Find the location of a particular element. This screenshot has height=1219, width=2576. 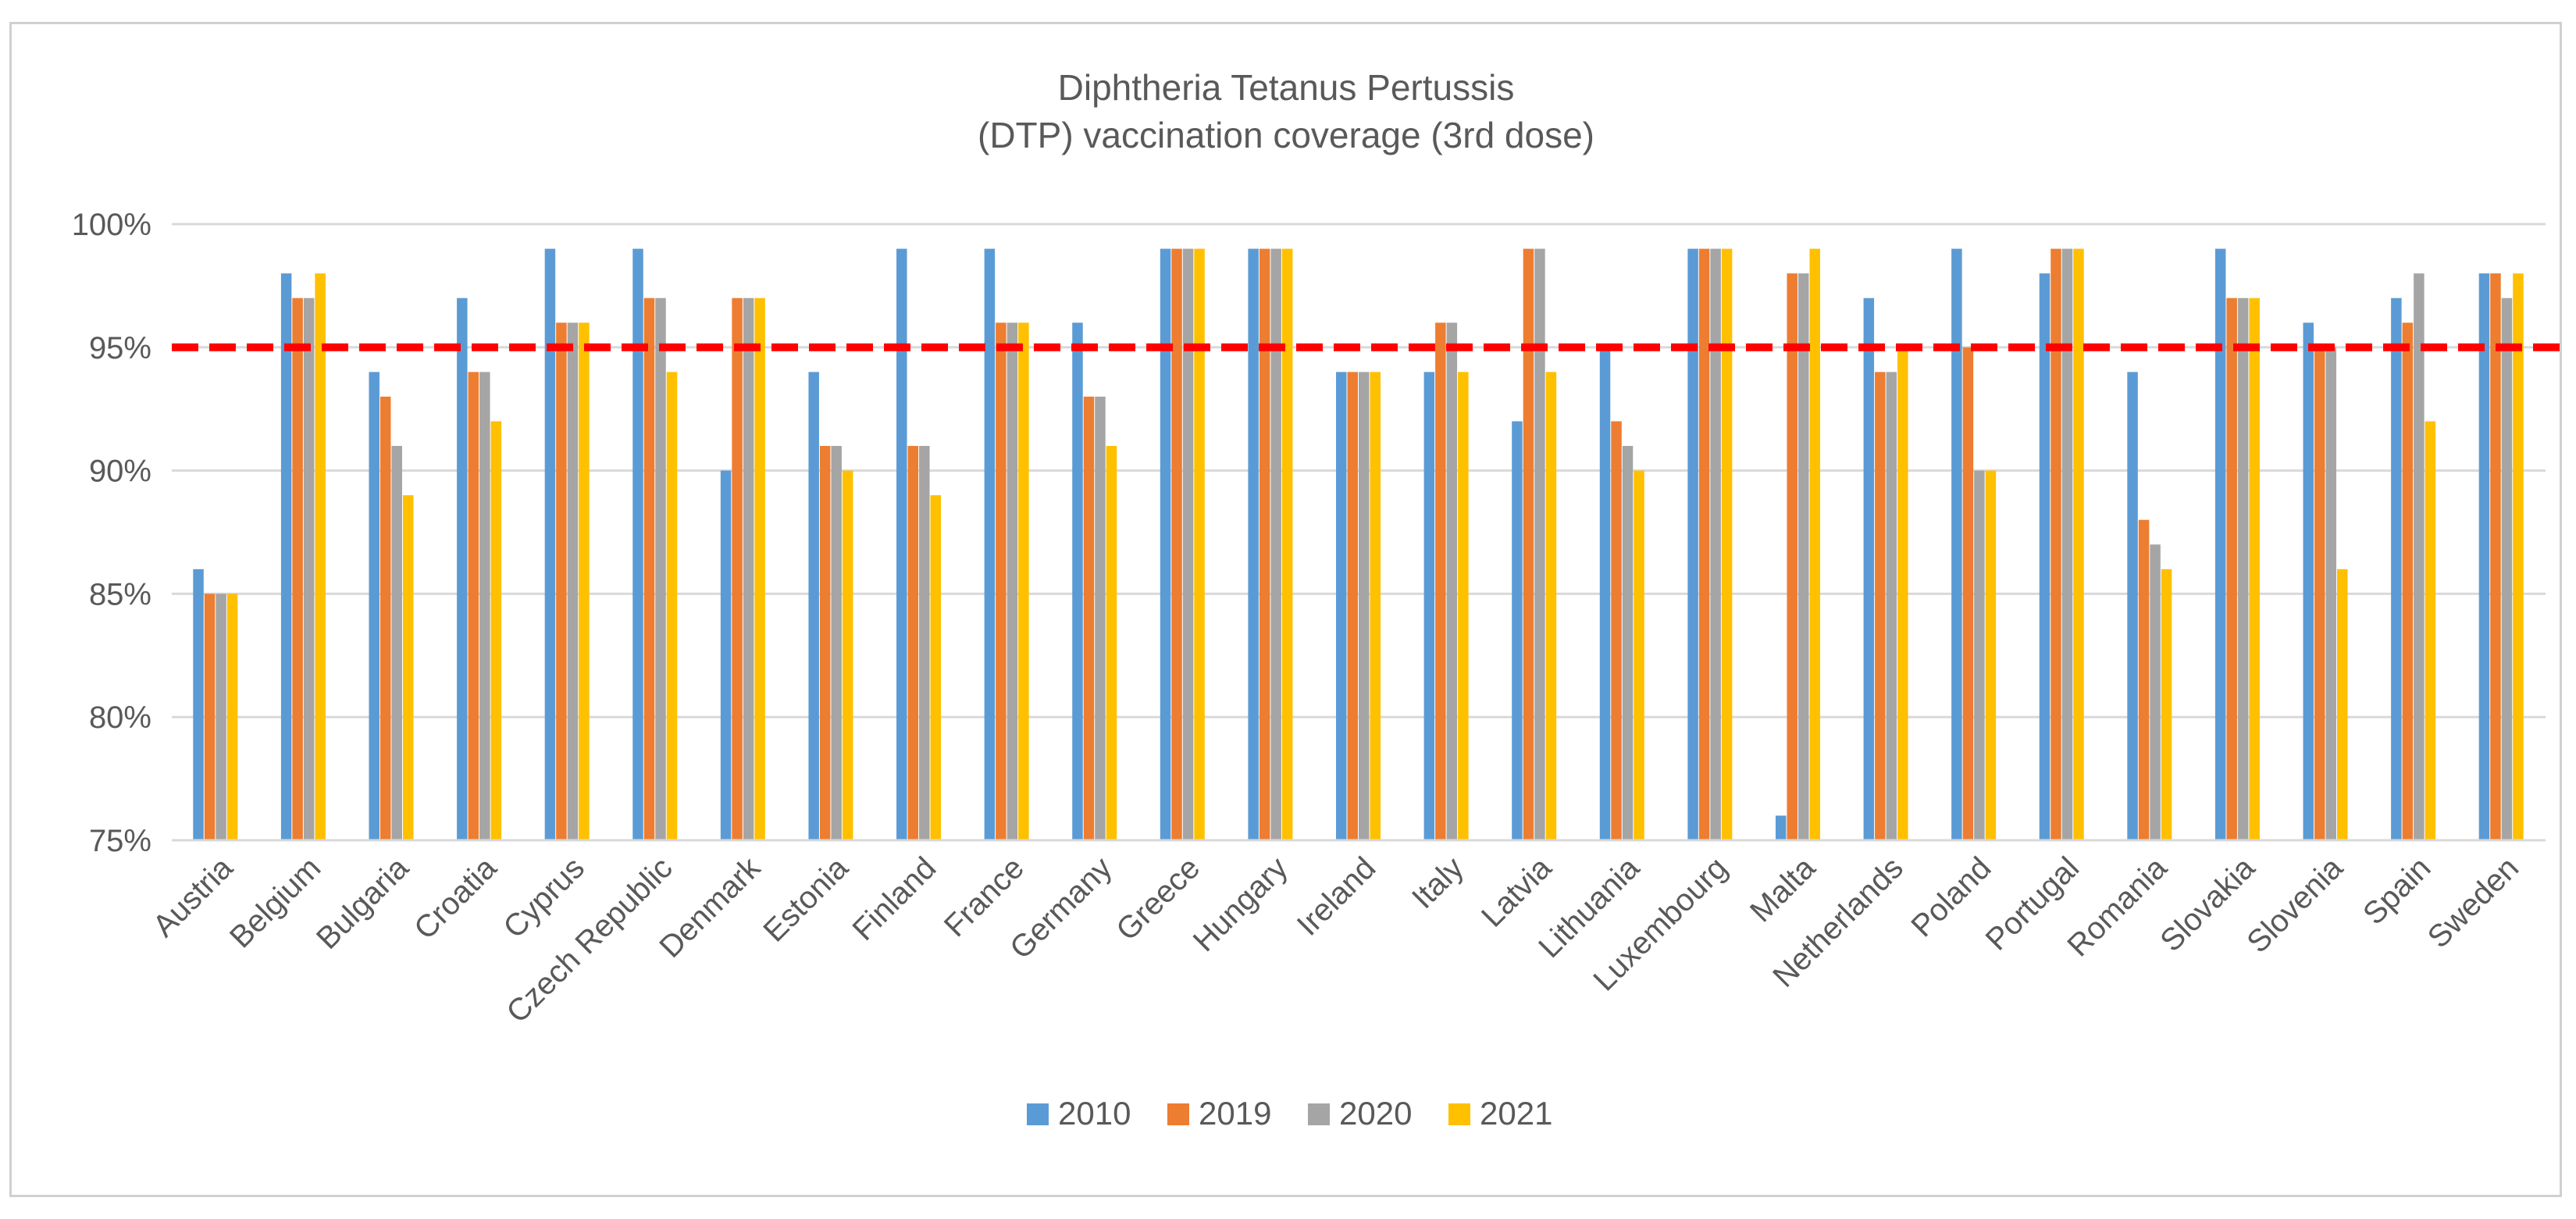

x-category-label: Bulgaria is located at coordinates (362, 903).